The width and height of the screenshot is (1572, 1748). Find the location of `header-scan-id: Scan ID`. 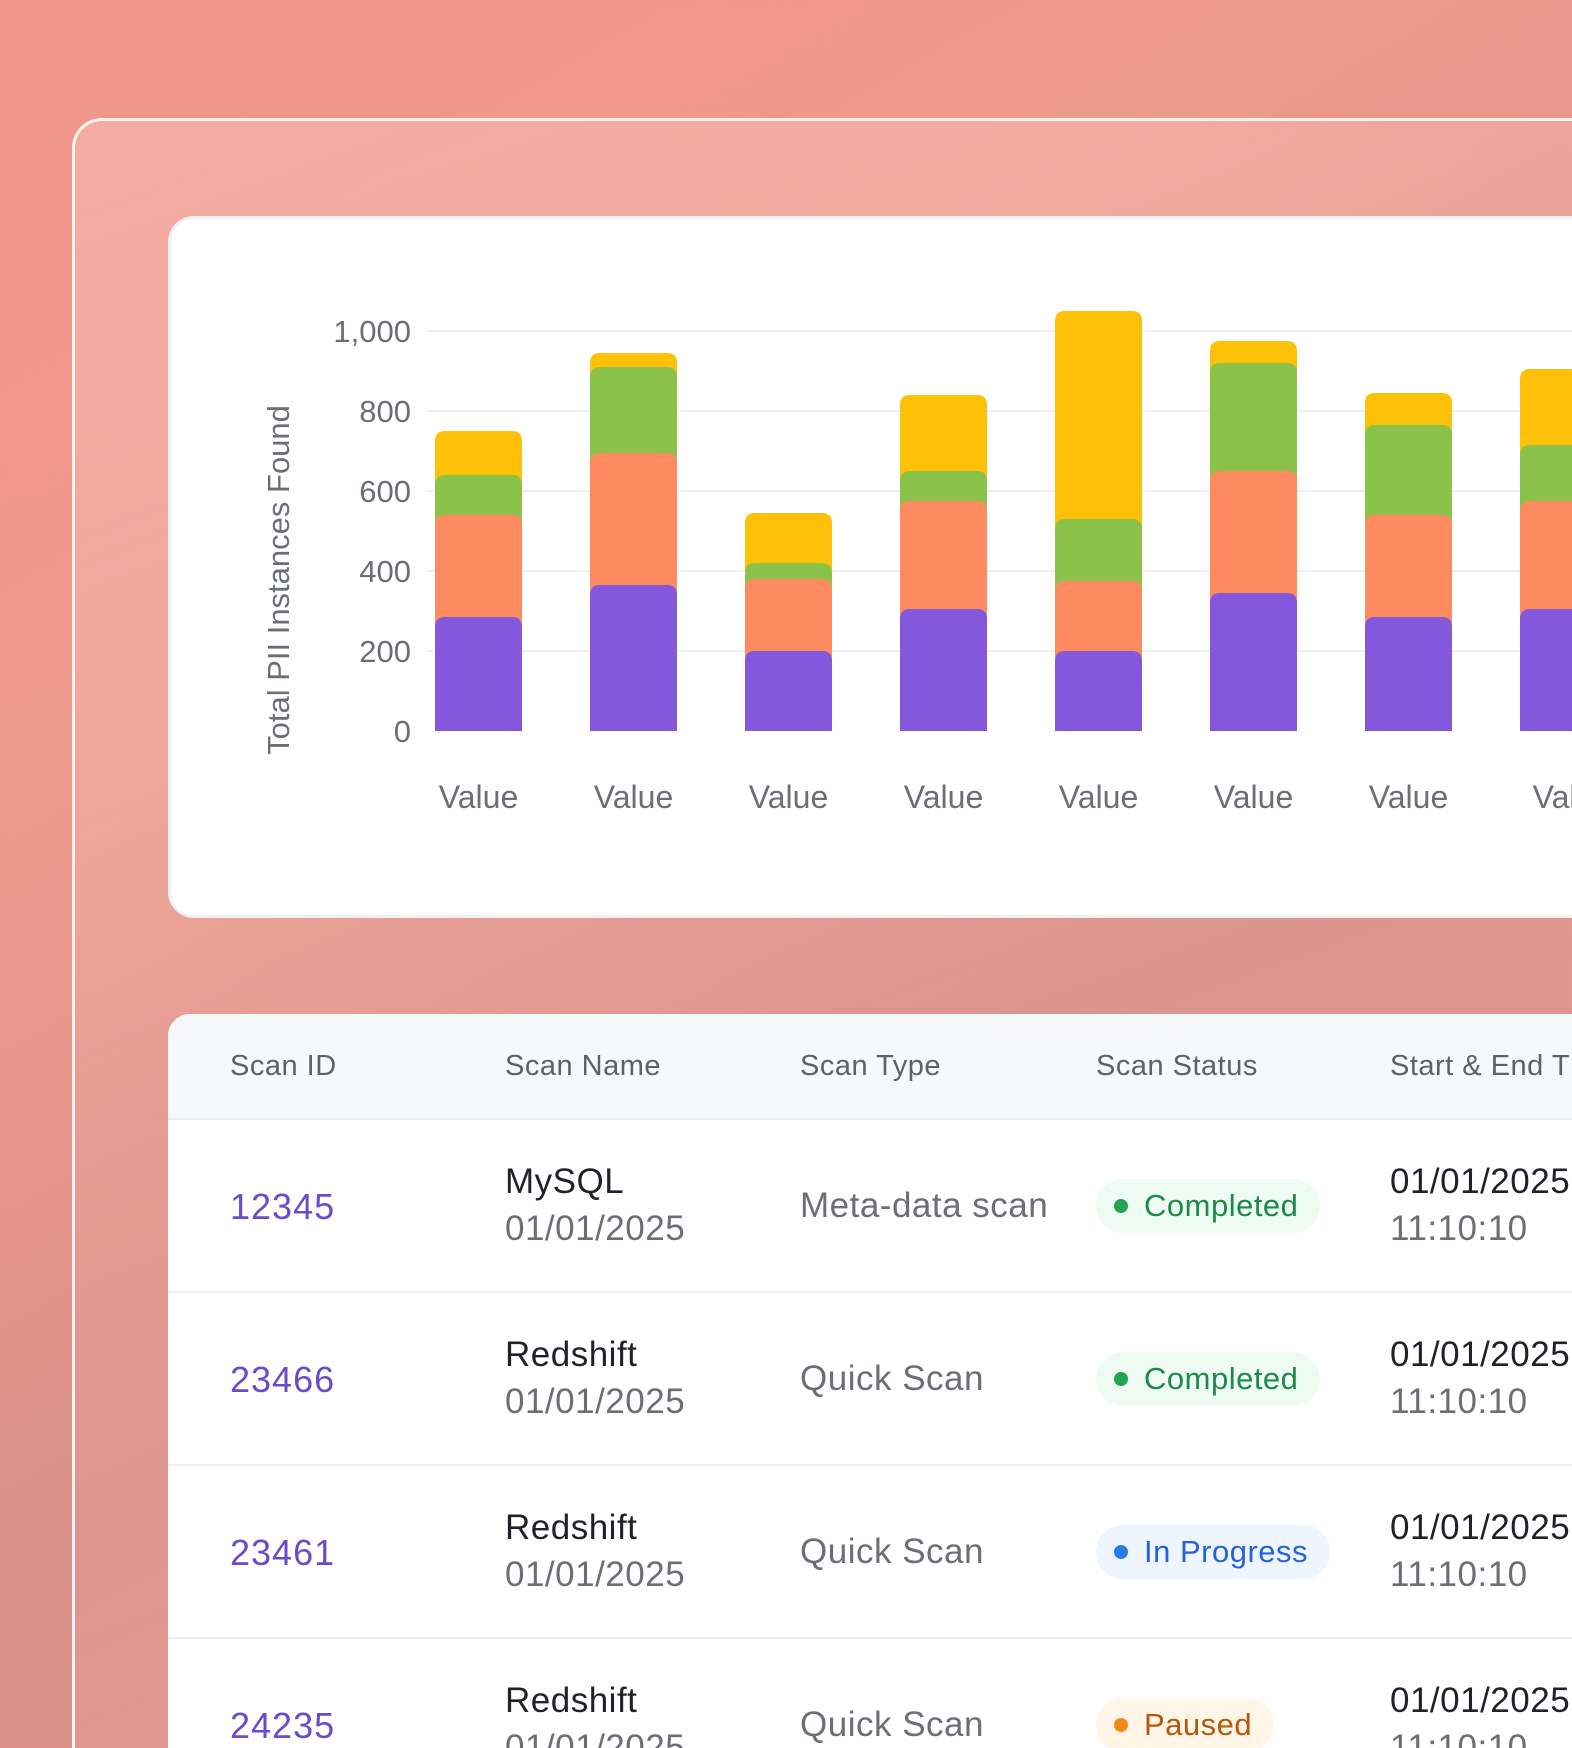

header-scan-id: Scan ID is located at coordinates (283, 1066).